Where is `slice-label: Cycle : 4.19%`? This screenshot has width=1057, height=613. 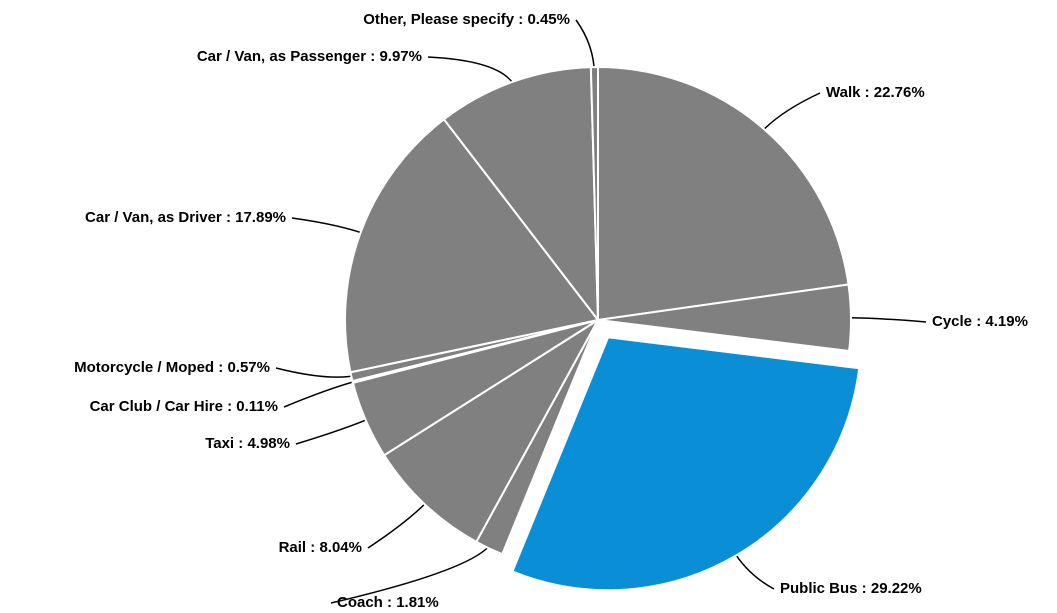 slice-label: Cycle : 4.19% is located at coordinates (980, 321).